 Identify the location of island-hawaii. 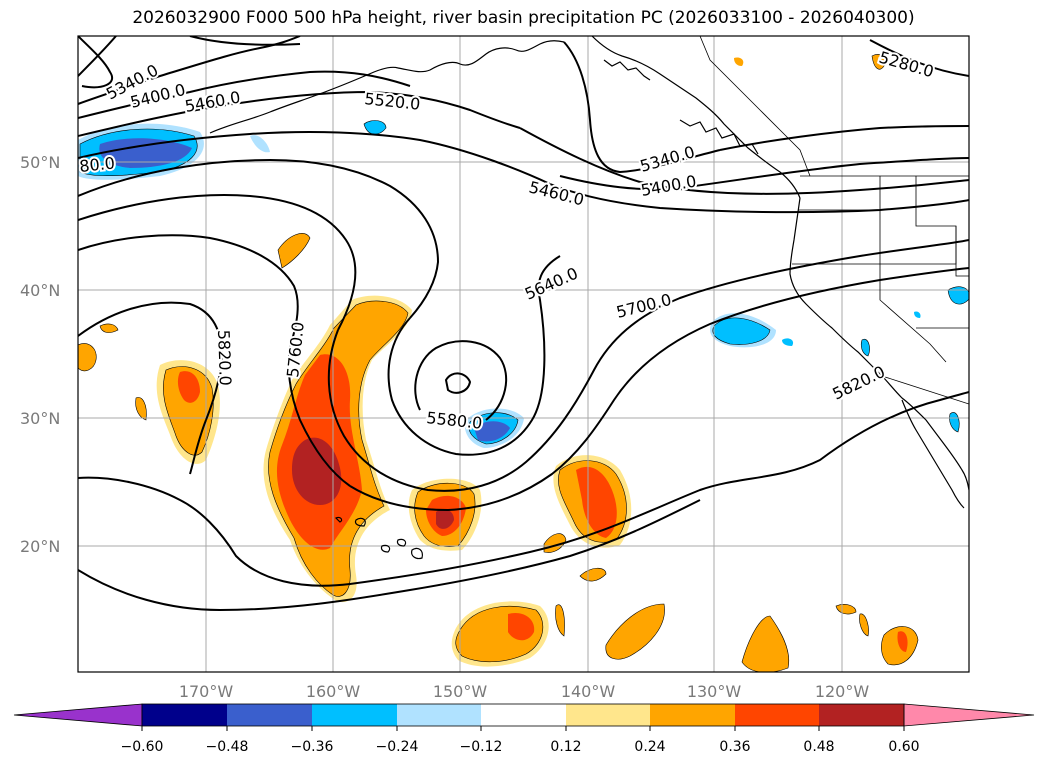
(417, 553).